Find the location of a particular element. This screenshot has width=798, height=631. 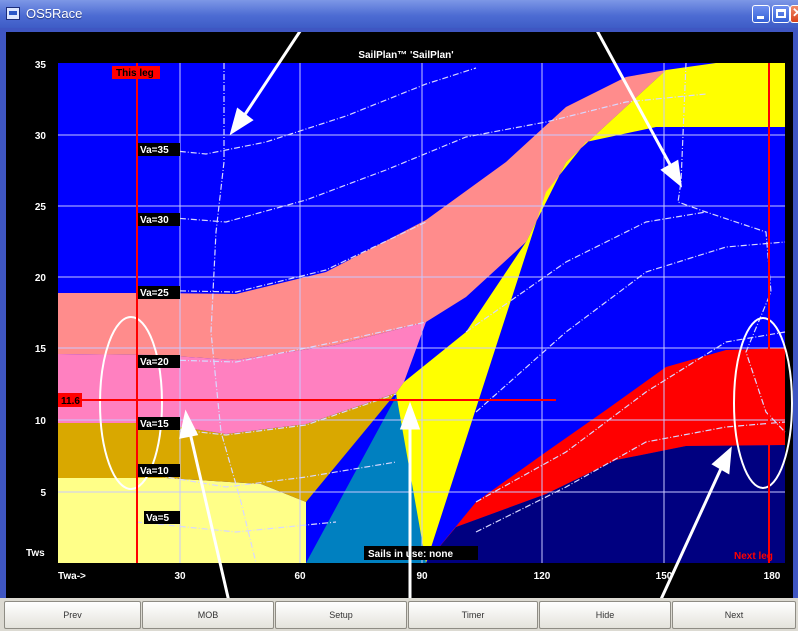

band-navy is located at coordinates (605, 504).